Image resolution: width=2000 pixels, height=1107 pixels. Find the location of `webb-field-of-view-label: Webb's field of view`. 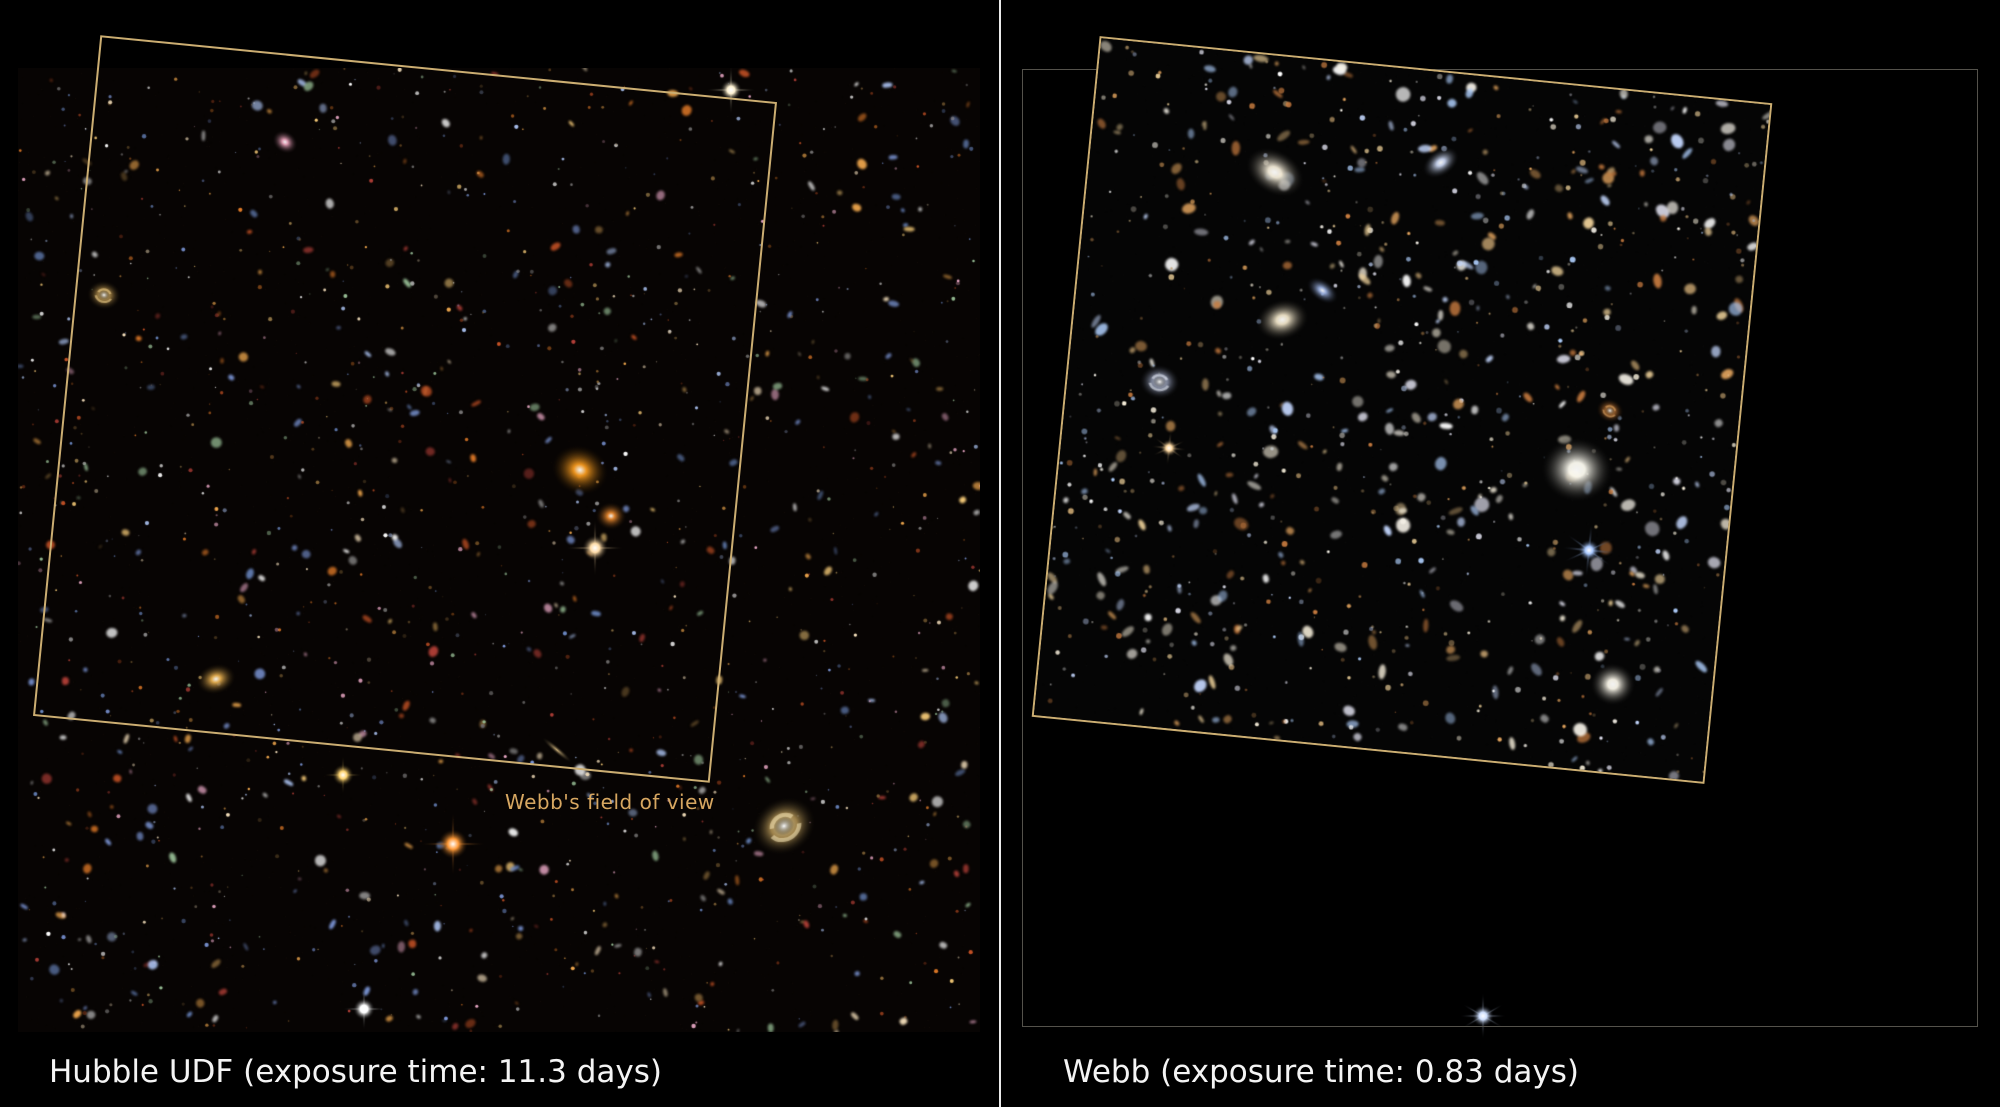

webb-field-of-view-label: Webb's field of view is located at coordinates (610, 802).